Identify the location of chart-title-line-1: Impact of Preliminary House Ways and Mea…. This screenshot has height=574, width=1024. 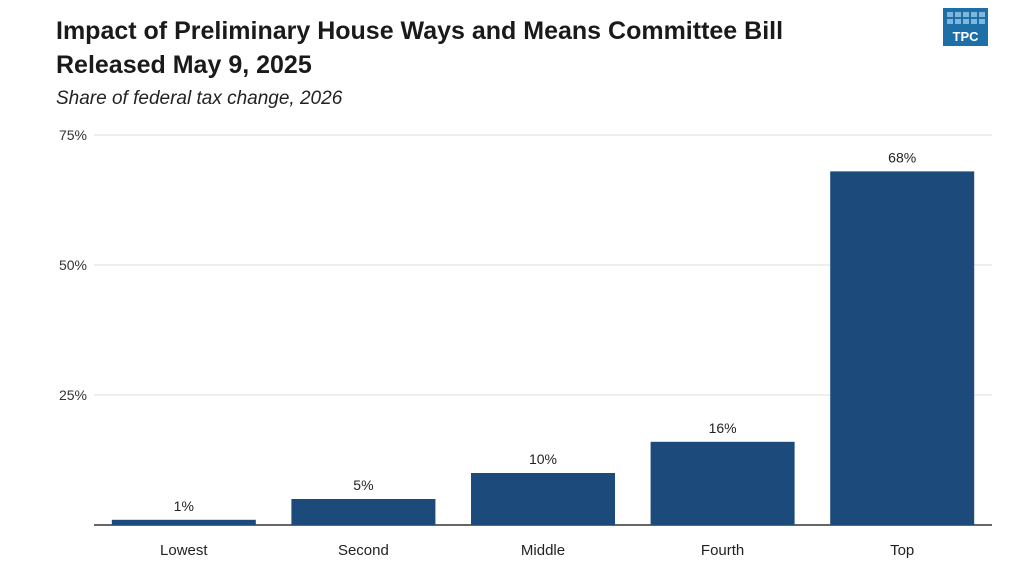
(420, 31).